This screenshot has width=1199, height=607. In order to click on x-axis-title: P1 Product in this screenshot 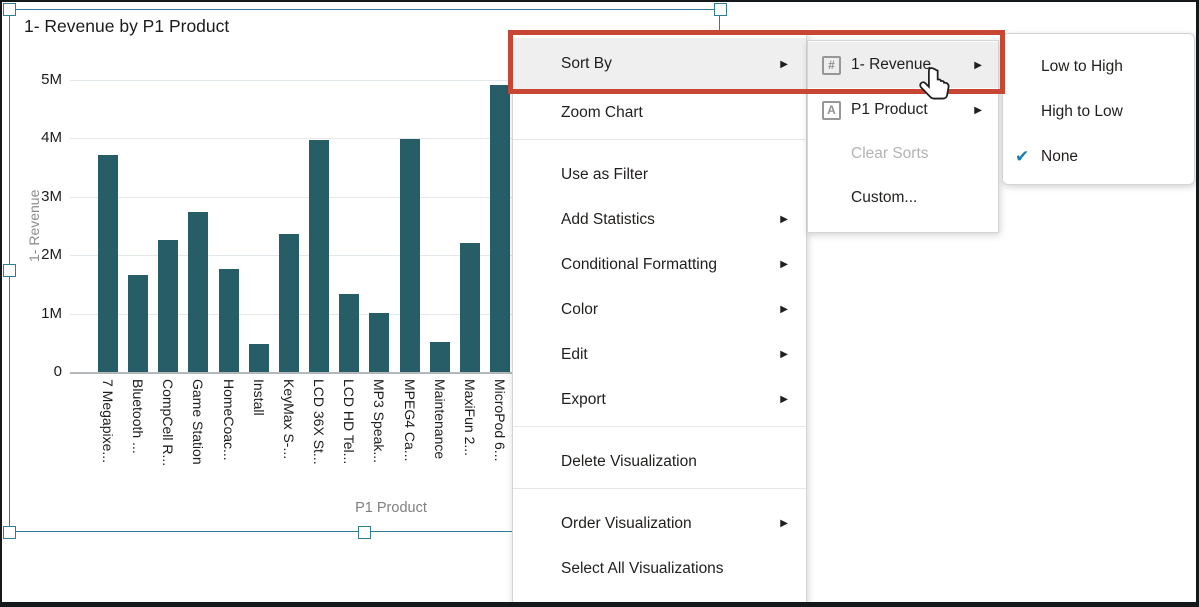, I will do `click(391, 508)`.